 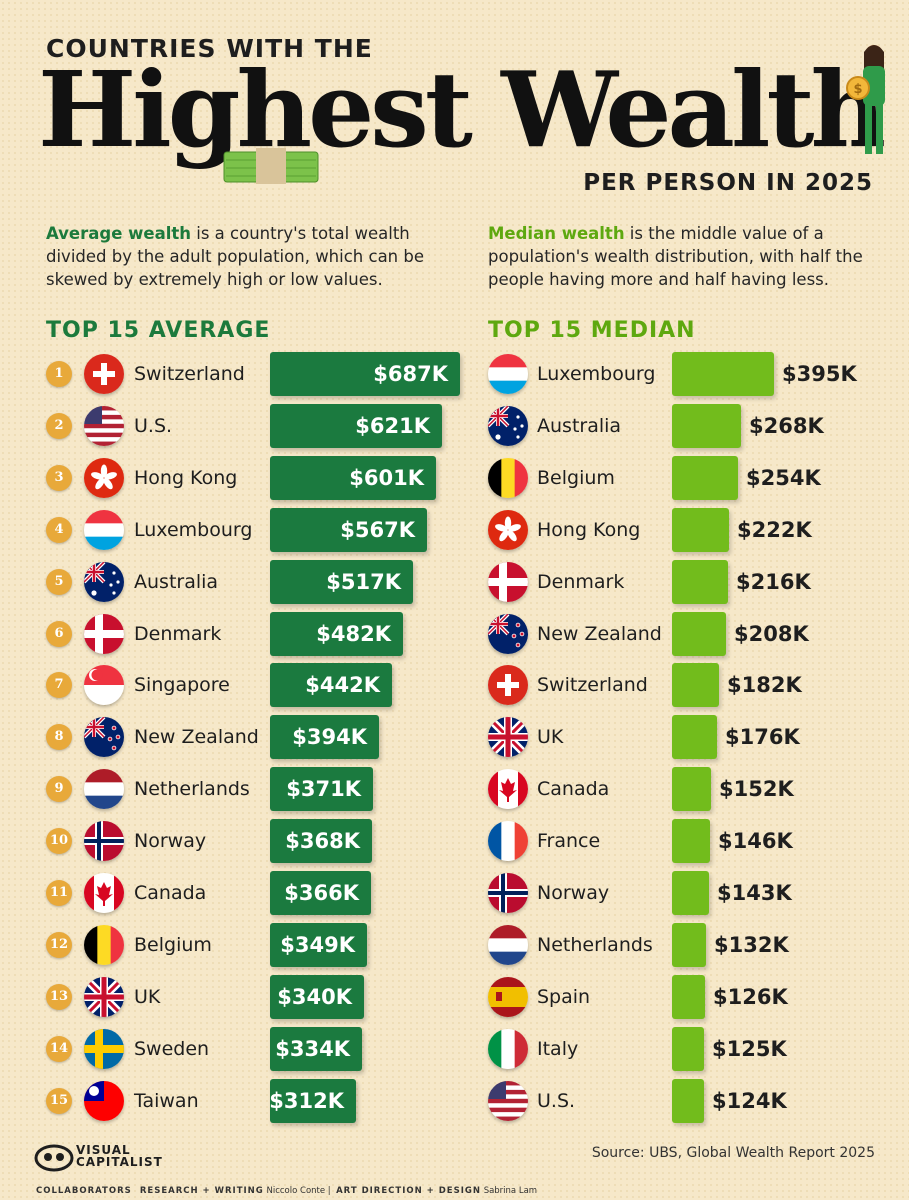 What do you see at coordinates (256, 529) in the screenshot?
I see `average-row: 4 Luxembourg $567K` at bounding box center [256, 529].